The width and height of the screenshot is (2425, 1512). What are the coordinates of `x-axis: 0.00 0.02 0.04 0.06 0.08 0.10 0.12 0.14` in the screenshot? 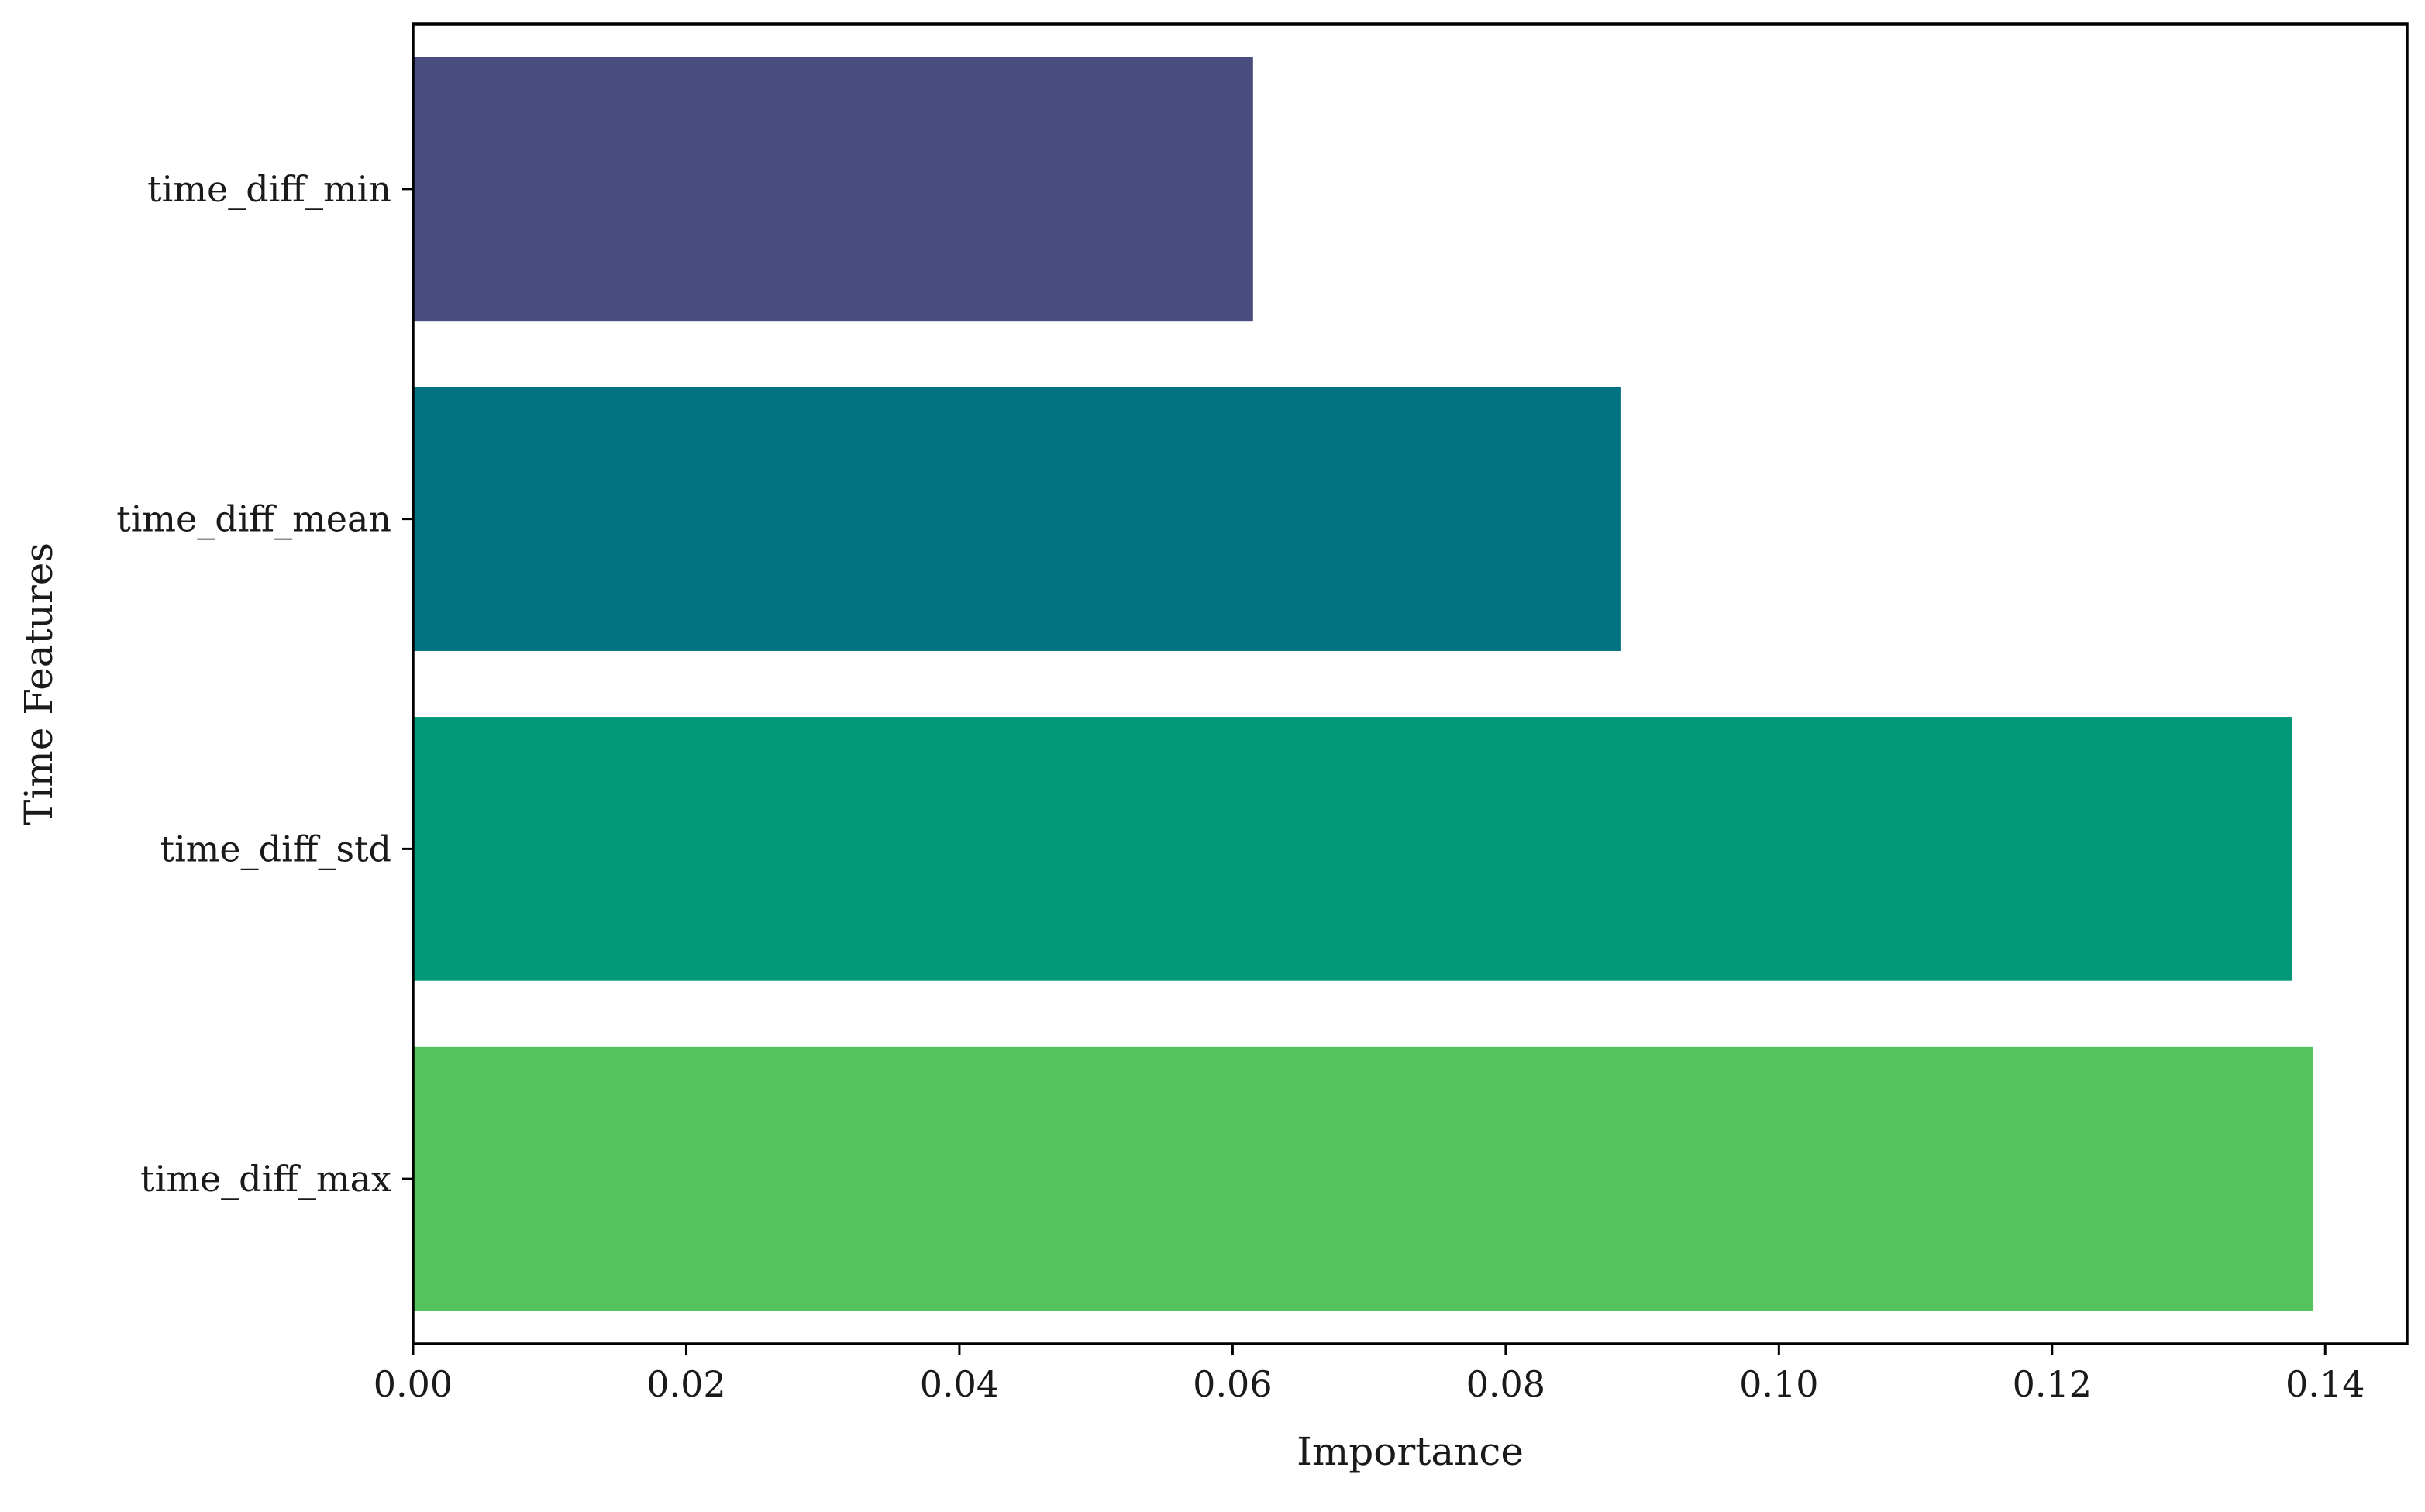 It's located at (1369, 1374).